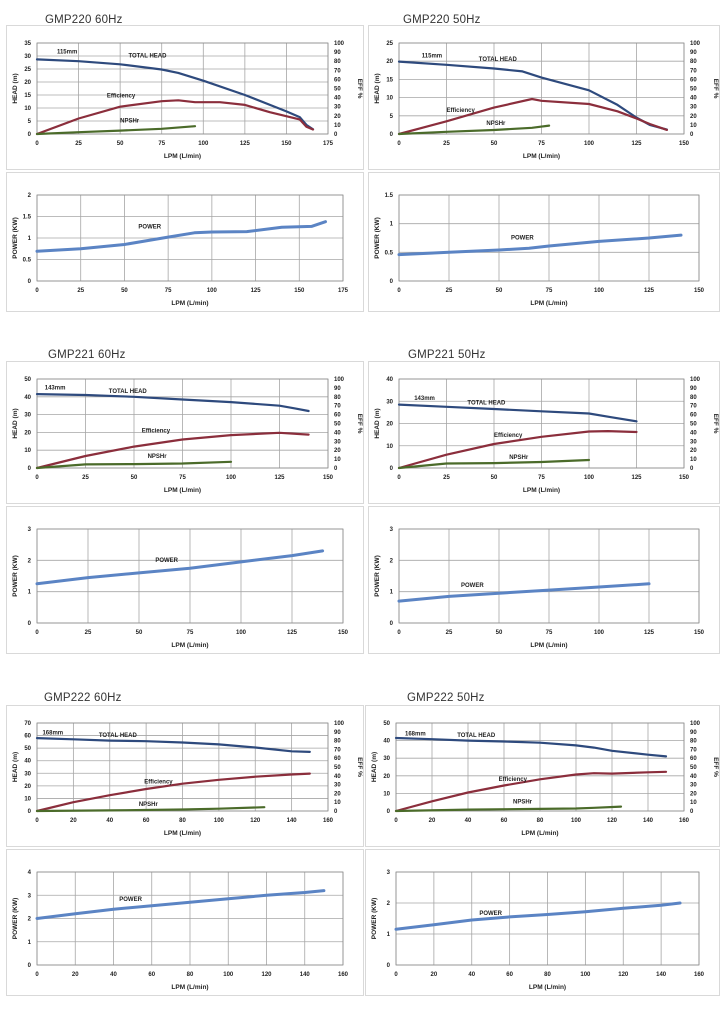 This screenshot has width=725, height=1011. I want to click on y-tick-label: 3, so click(392, 530).